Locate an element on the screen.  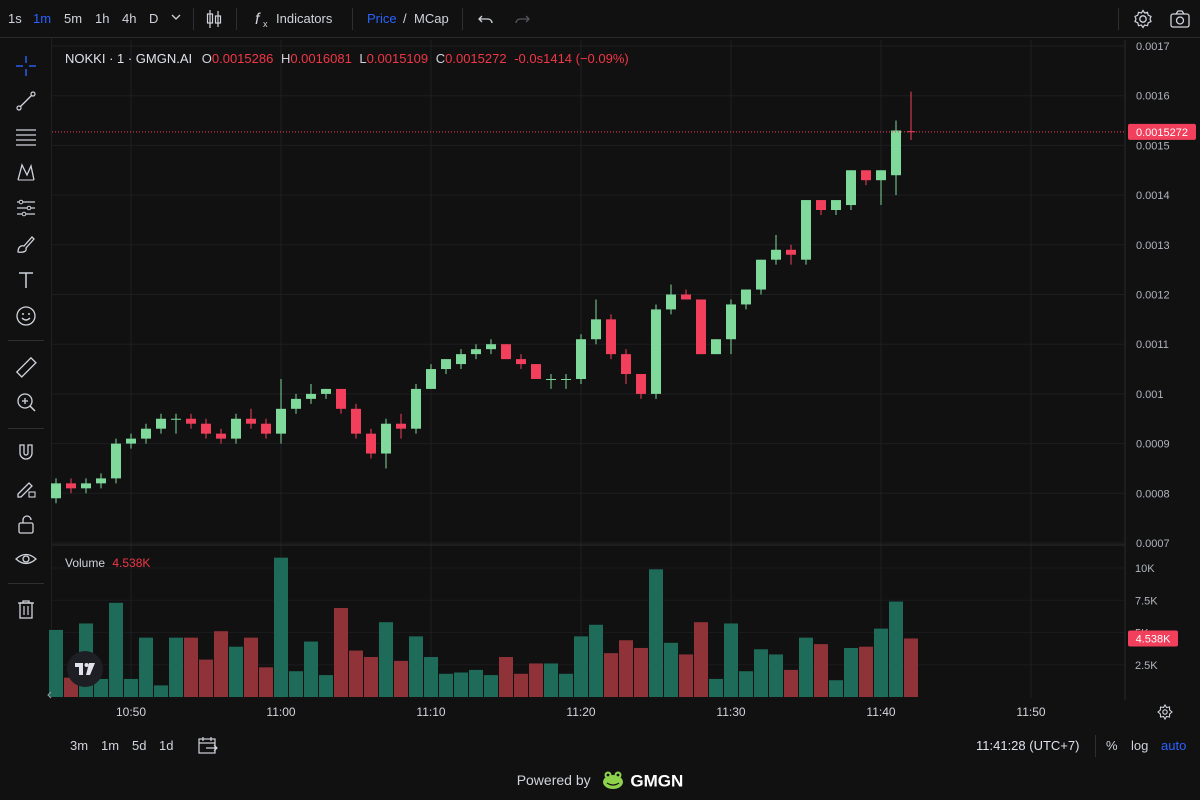
chevron-down-icon is located at coordinates (176, 18).